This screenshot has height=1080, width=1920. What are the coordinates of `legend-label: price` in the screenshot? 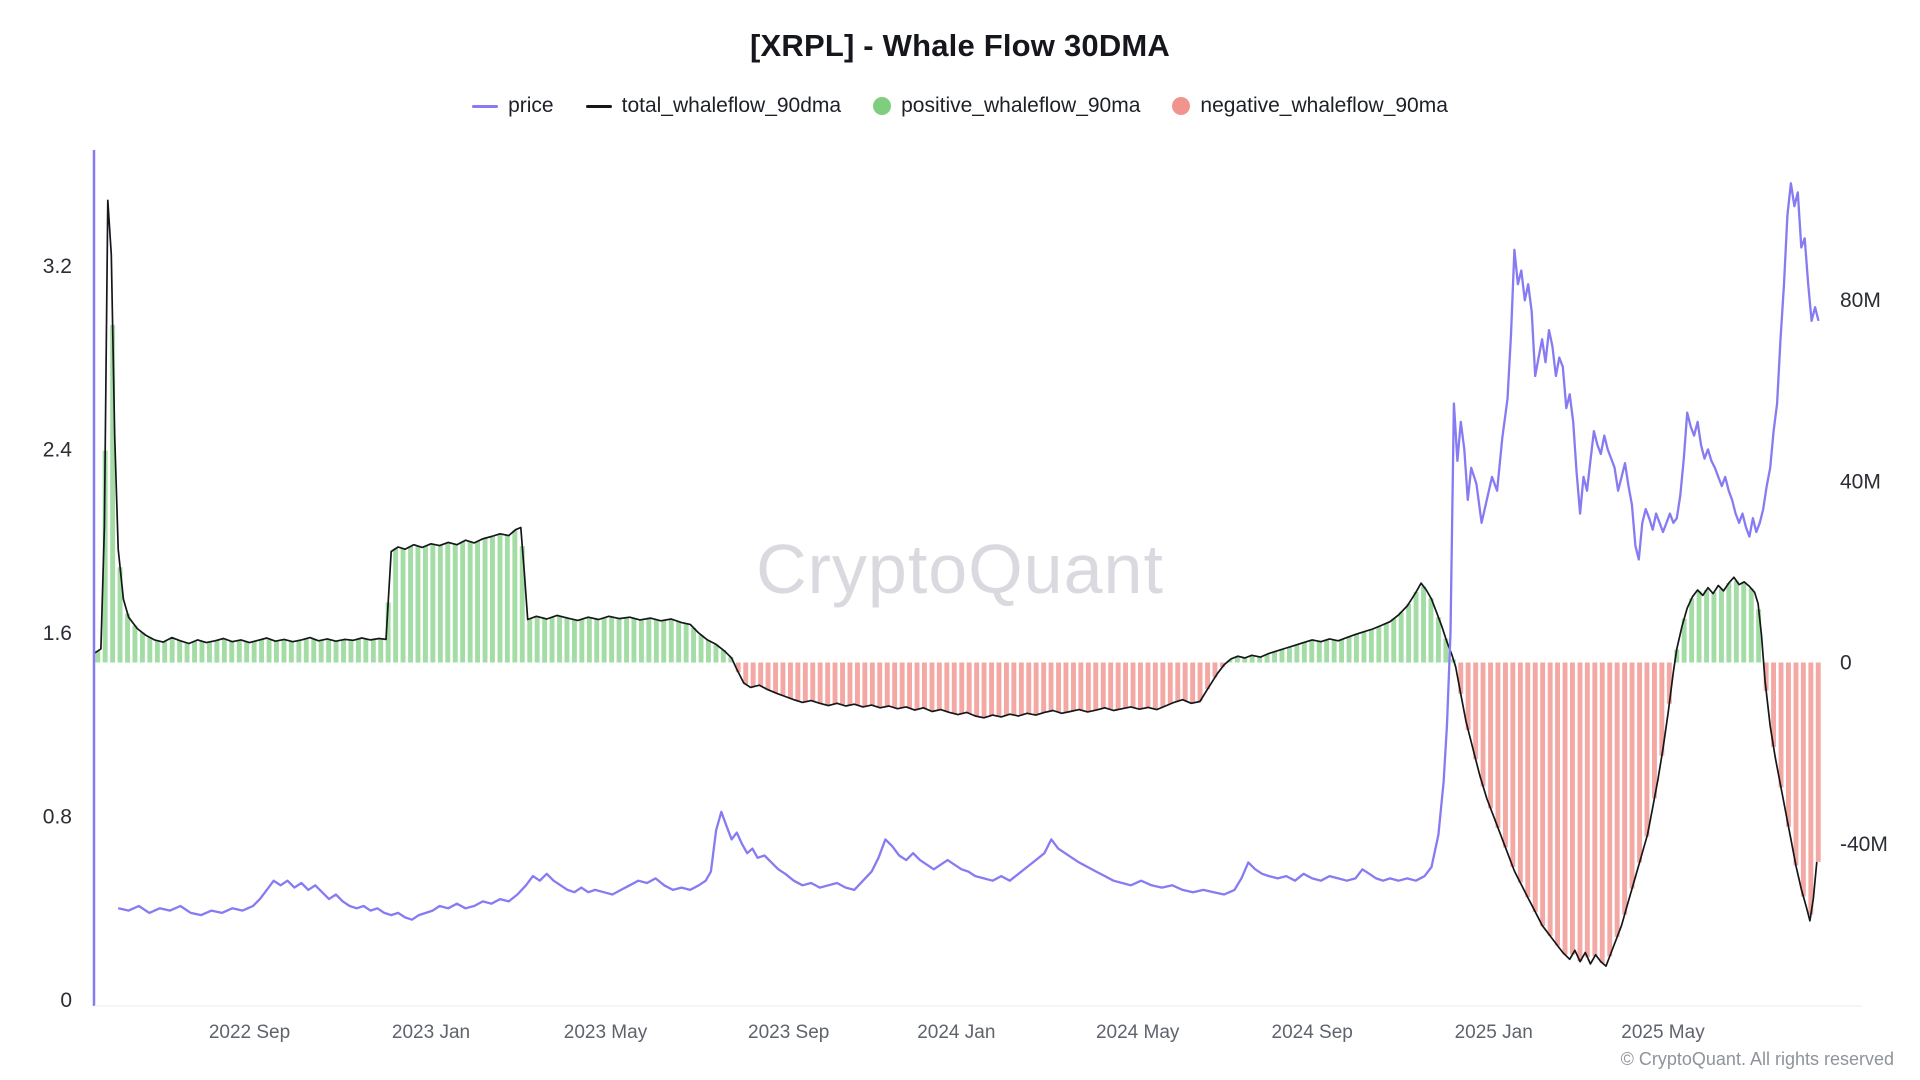 It's located at (531, 105).